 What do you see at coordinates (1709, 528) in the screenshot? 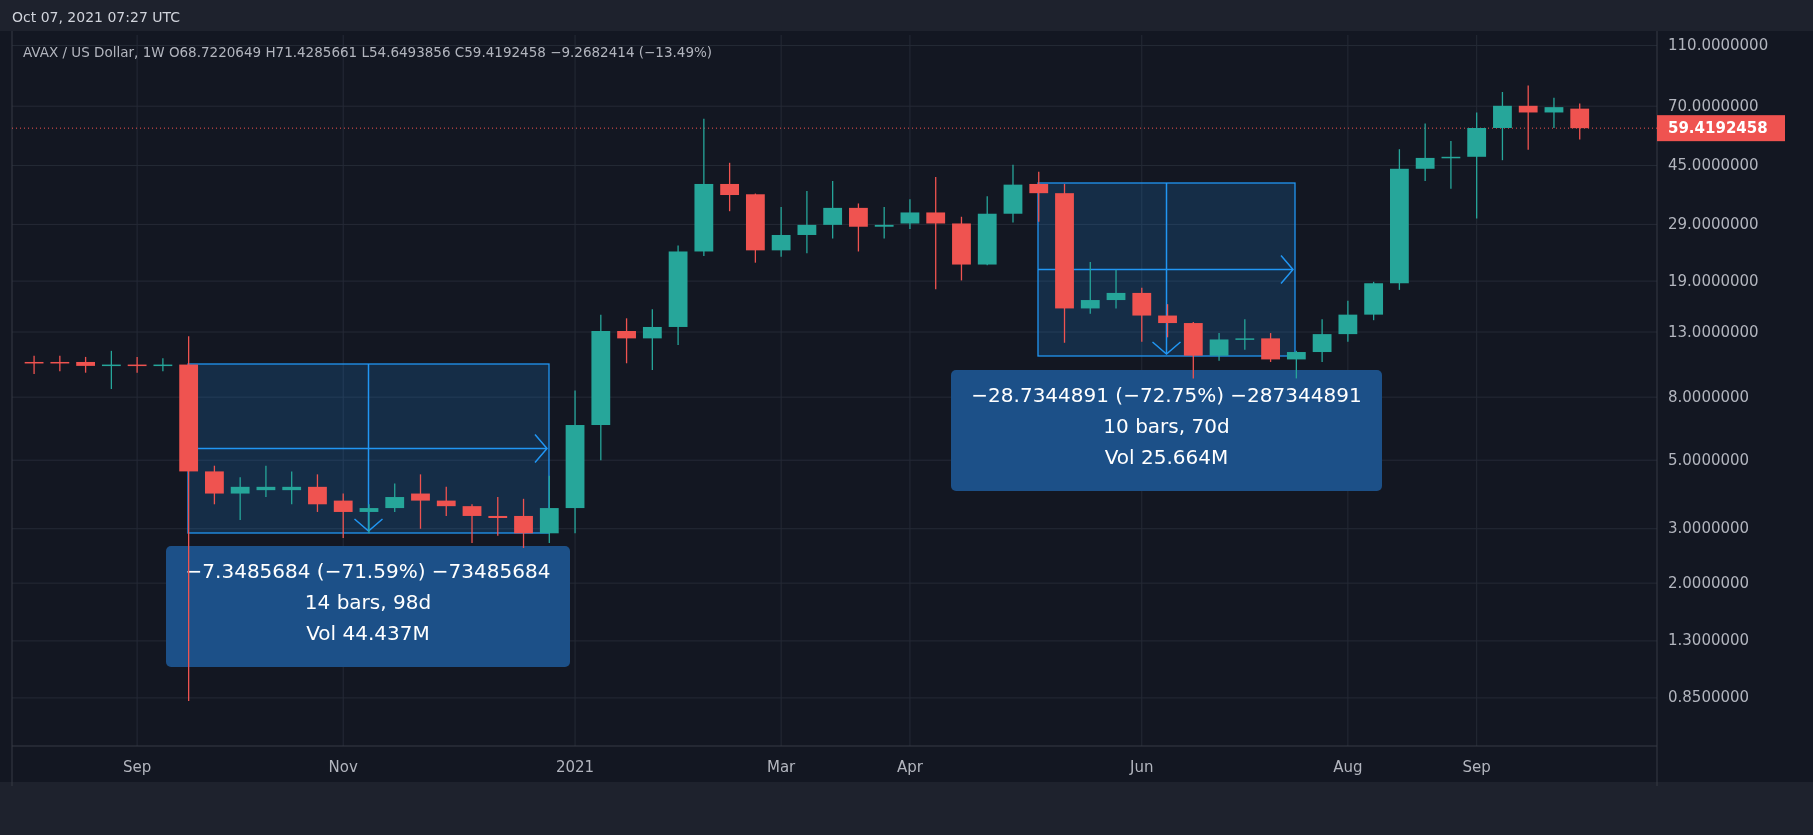
I see `y-tick-label: 3.0000000` at bounding box center [1709, 528].